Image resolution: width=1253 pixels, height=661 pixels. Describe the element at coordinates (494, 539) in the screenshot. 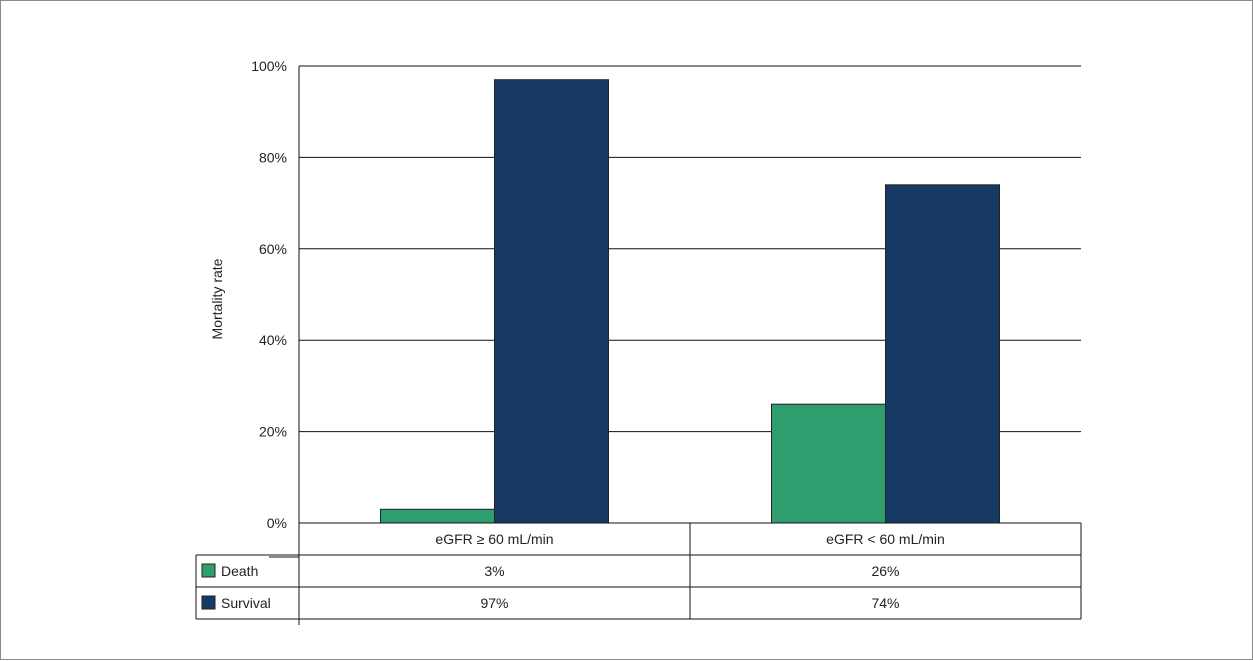

I see `category-label: eGFR ≥ 60 mL/min` at that location.